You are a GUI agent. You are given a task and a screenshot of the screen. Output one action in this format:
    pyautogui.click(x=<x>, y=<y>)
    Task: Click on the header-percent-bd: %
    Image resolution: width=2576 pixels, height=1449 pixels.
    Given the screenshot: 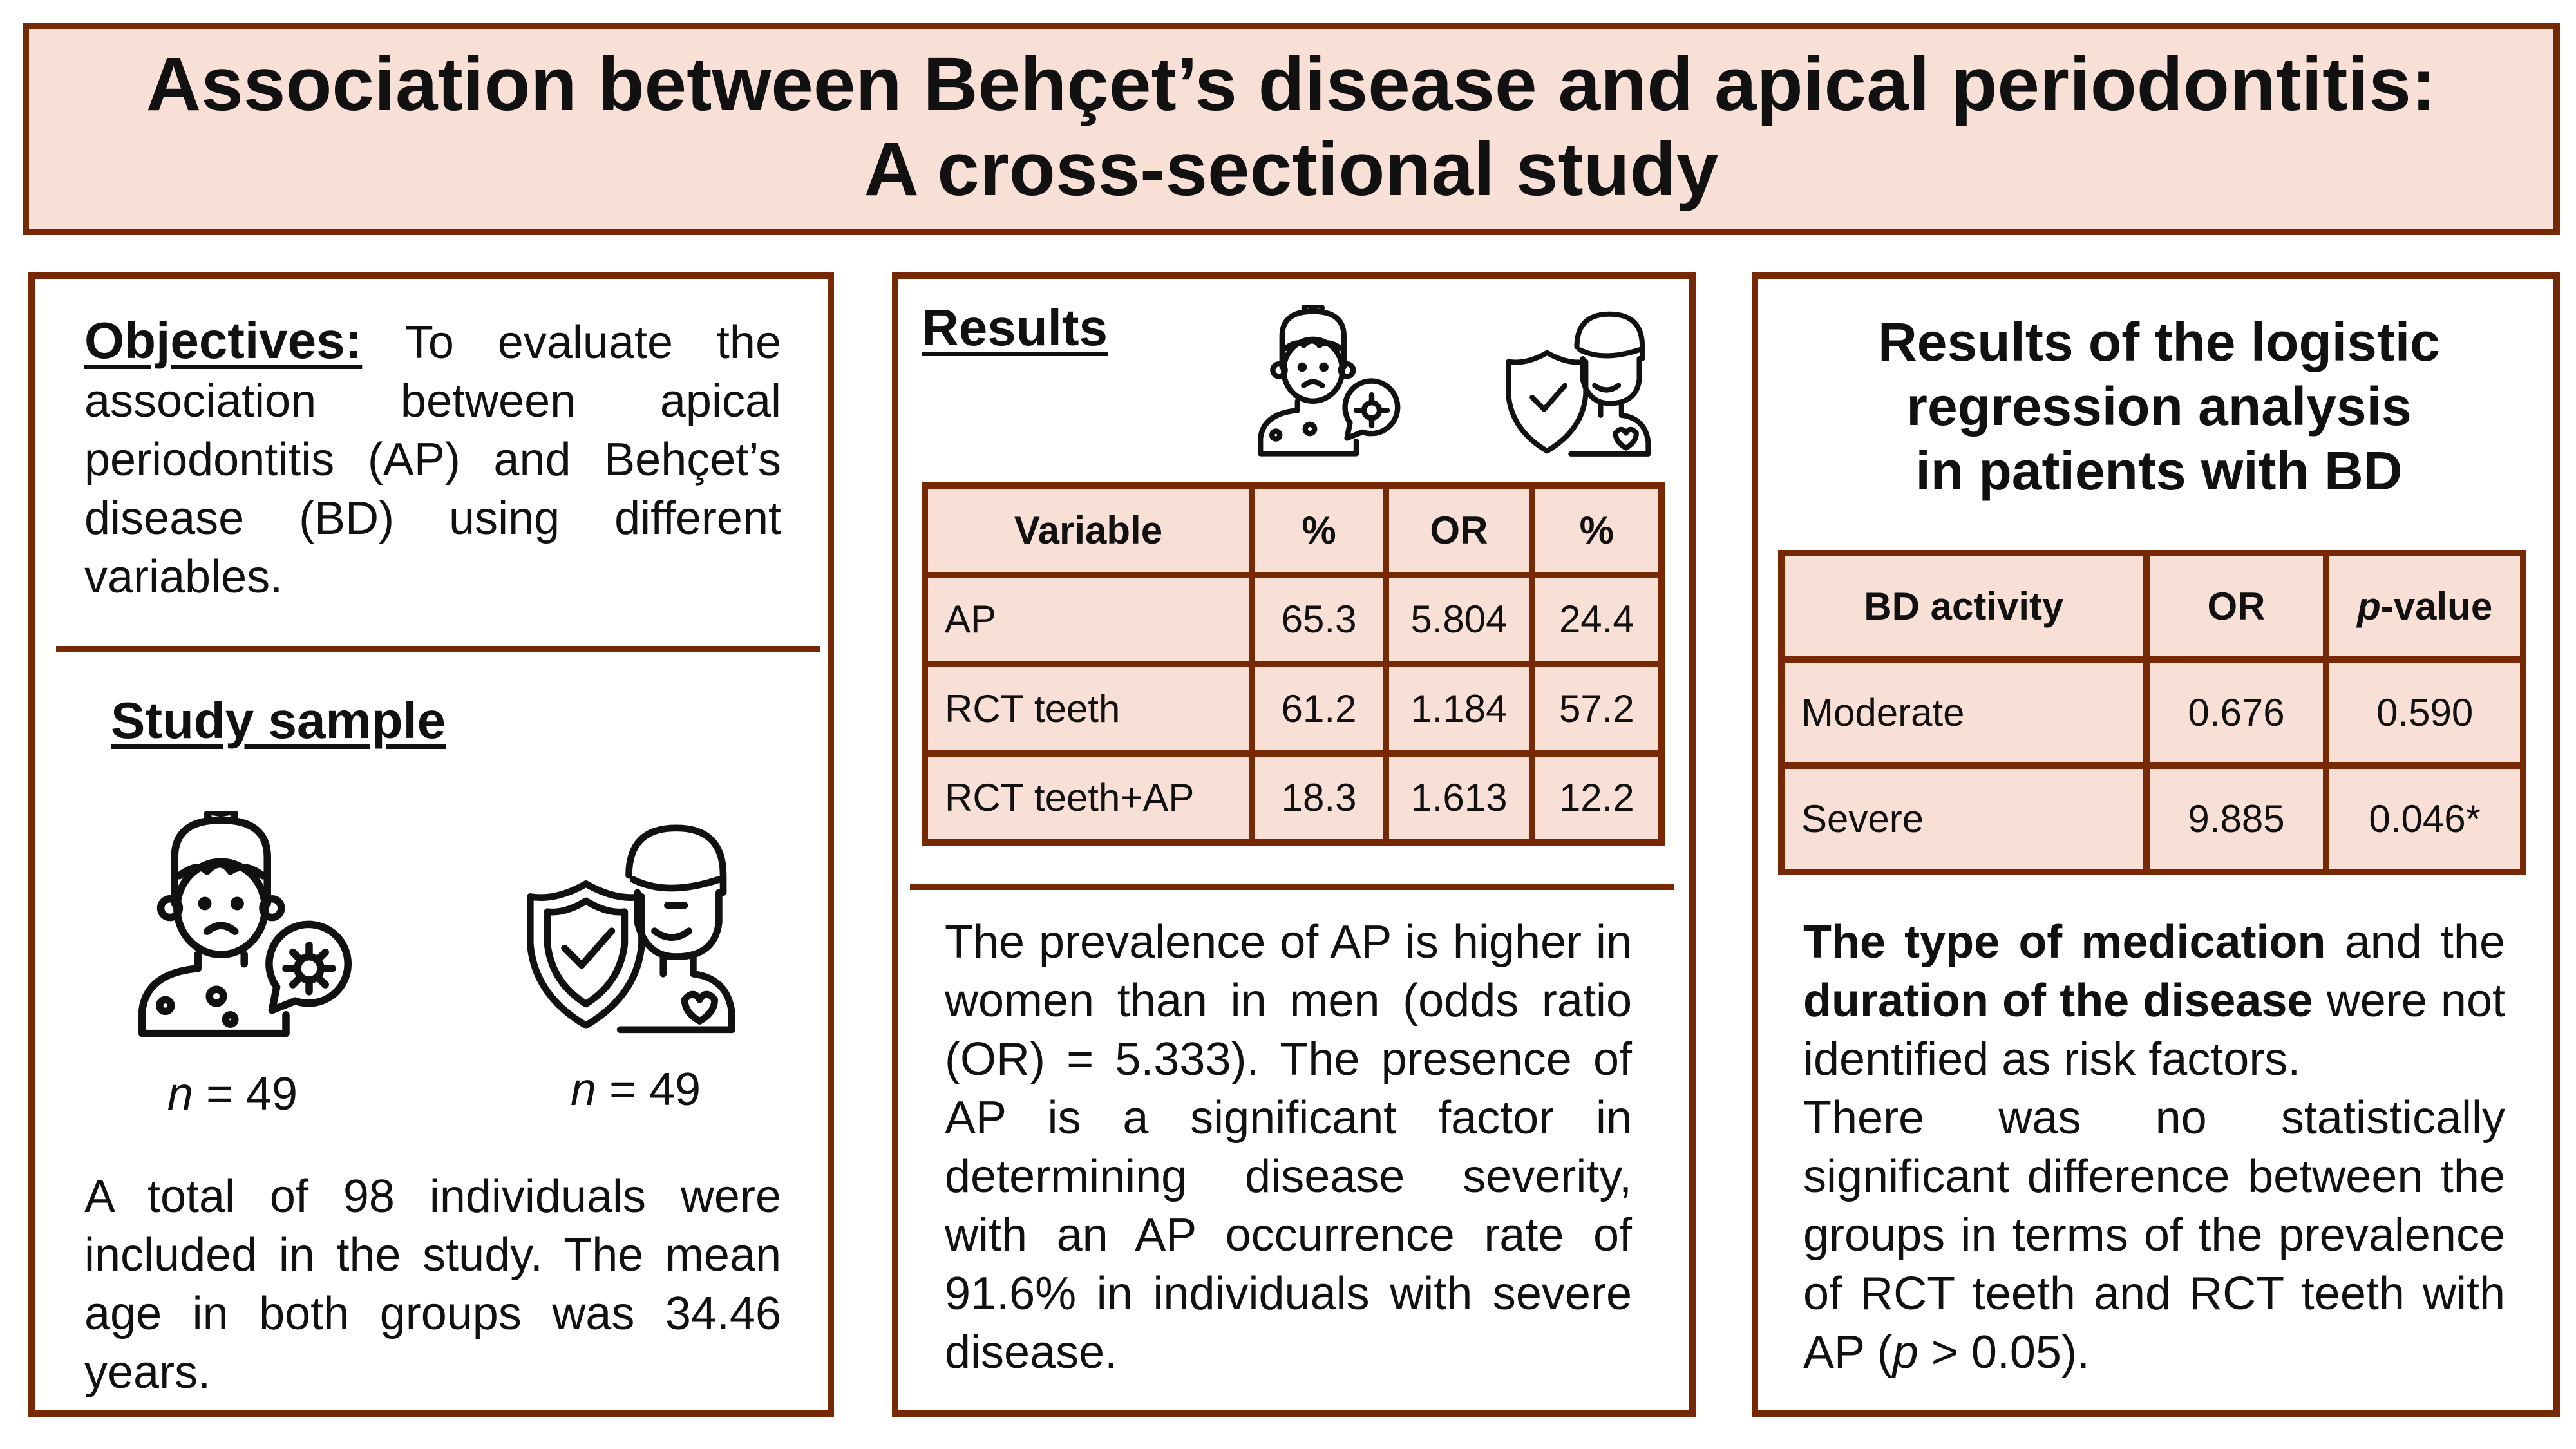 What is the action you would take?
    pyautogui.click(x=1319, y=530)
    